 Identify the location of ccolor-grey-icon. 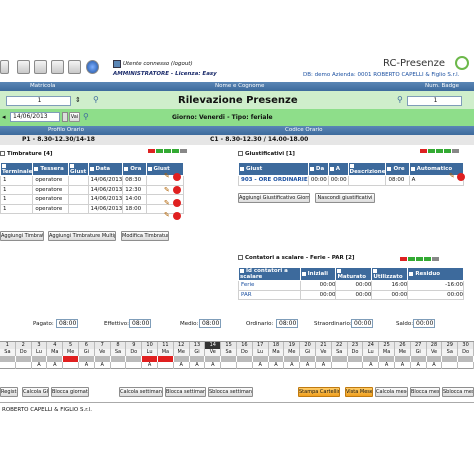
(435, 259).